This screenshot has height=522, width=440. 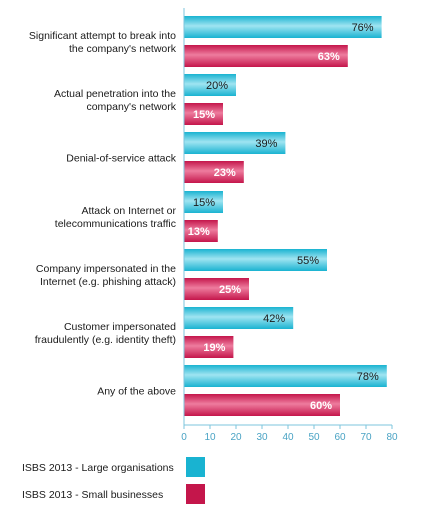 I want to click on data-label-small-2: 23%, so click(x=225, y=173).